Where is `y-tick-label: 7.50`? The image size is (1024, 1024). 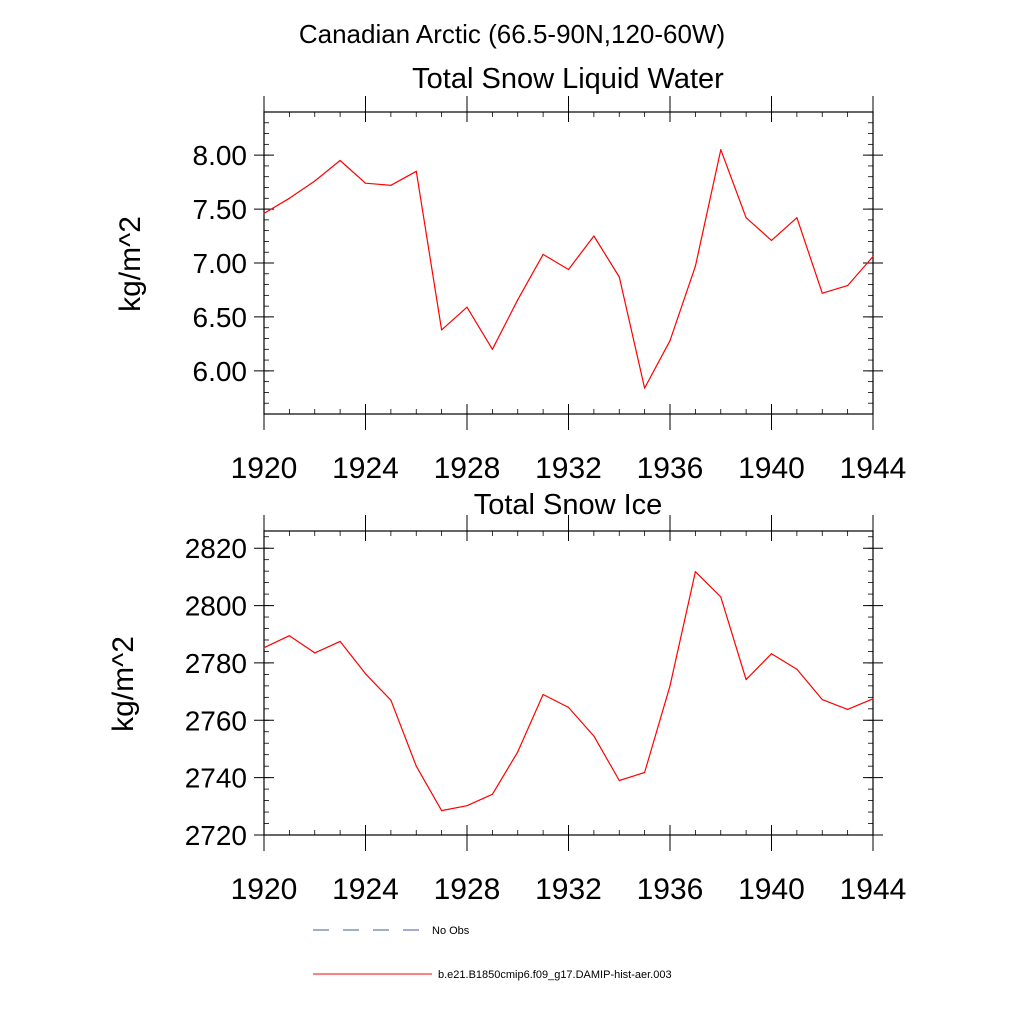 y-tick-label: 7.50 is located at coordinates (220, 209).